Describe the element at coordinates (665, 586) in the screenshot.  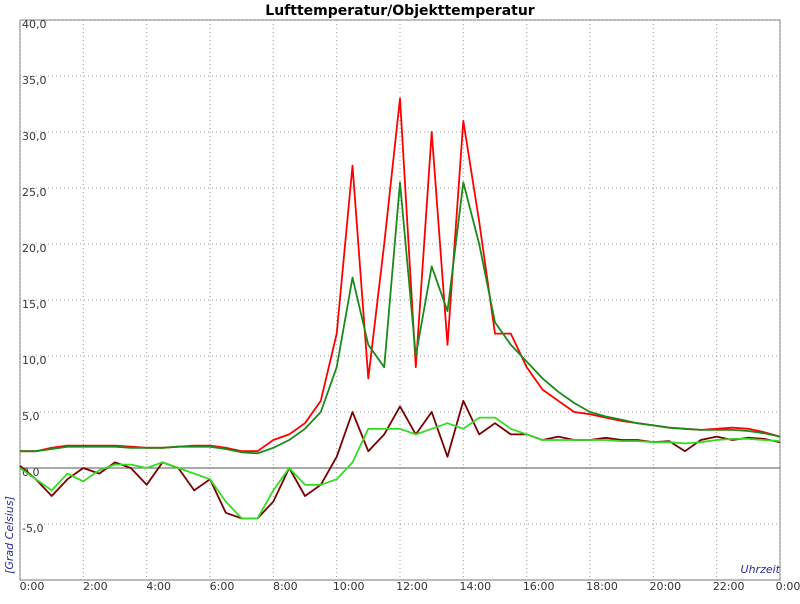
I see `x-tick-label: 20:00` at that location.